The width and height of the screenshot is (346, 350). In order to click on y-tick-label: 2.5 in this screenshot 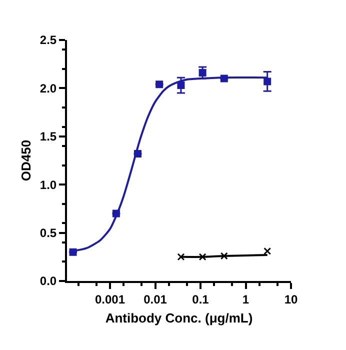, I will do `click(48, 40)`.